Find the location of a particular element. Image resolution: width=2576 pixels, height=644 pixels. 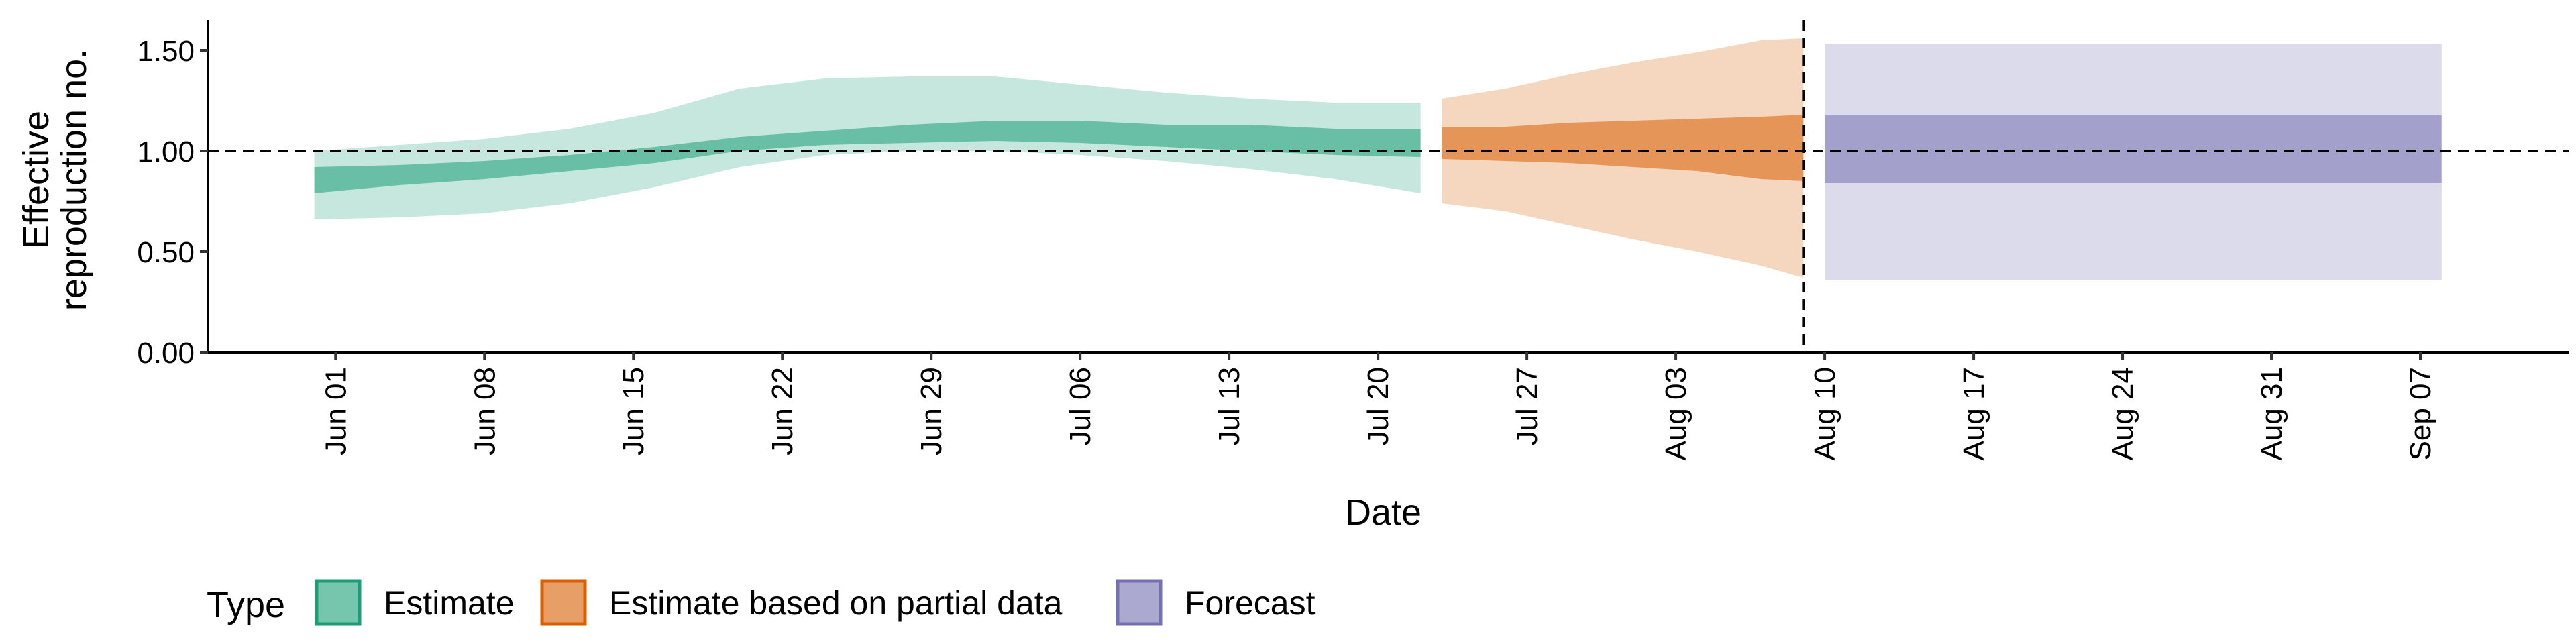

x-tick-label: Jul 13 is located at coordinates (1229, 406).